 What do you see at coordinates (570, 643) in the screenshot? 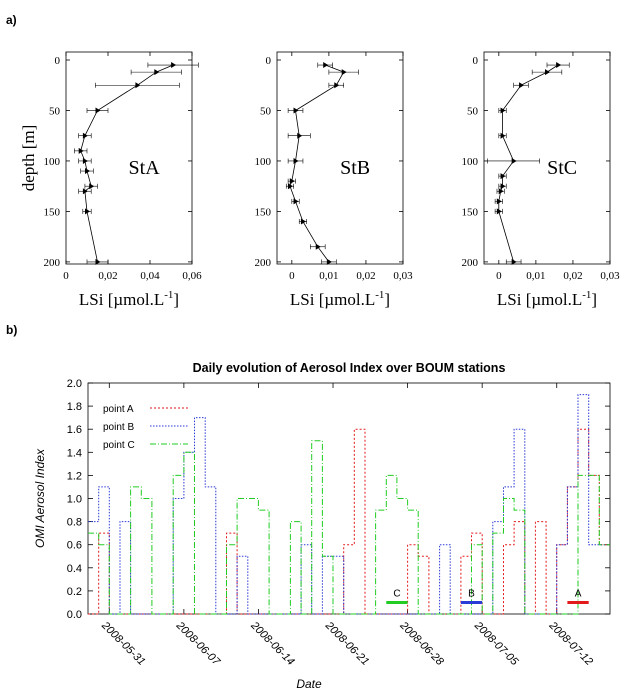
I see `x-tick-label: 2008-07-12` at bounding box center [570, 643].